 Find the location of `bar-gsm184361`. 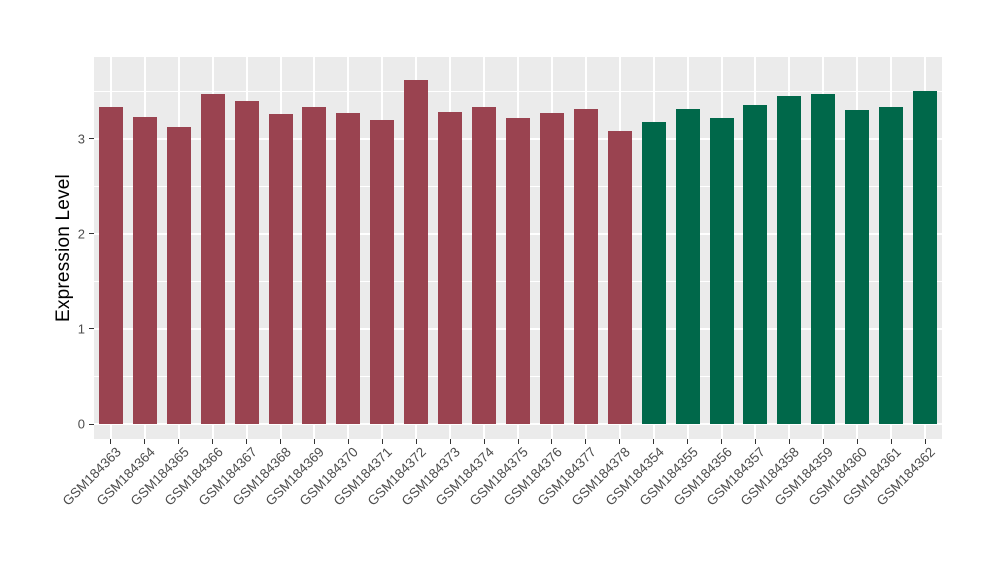

bar-gsm184361 is located at coordinates (891, 265).